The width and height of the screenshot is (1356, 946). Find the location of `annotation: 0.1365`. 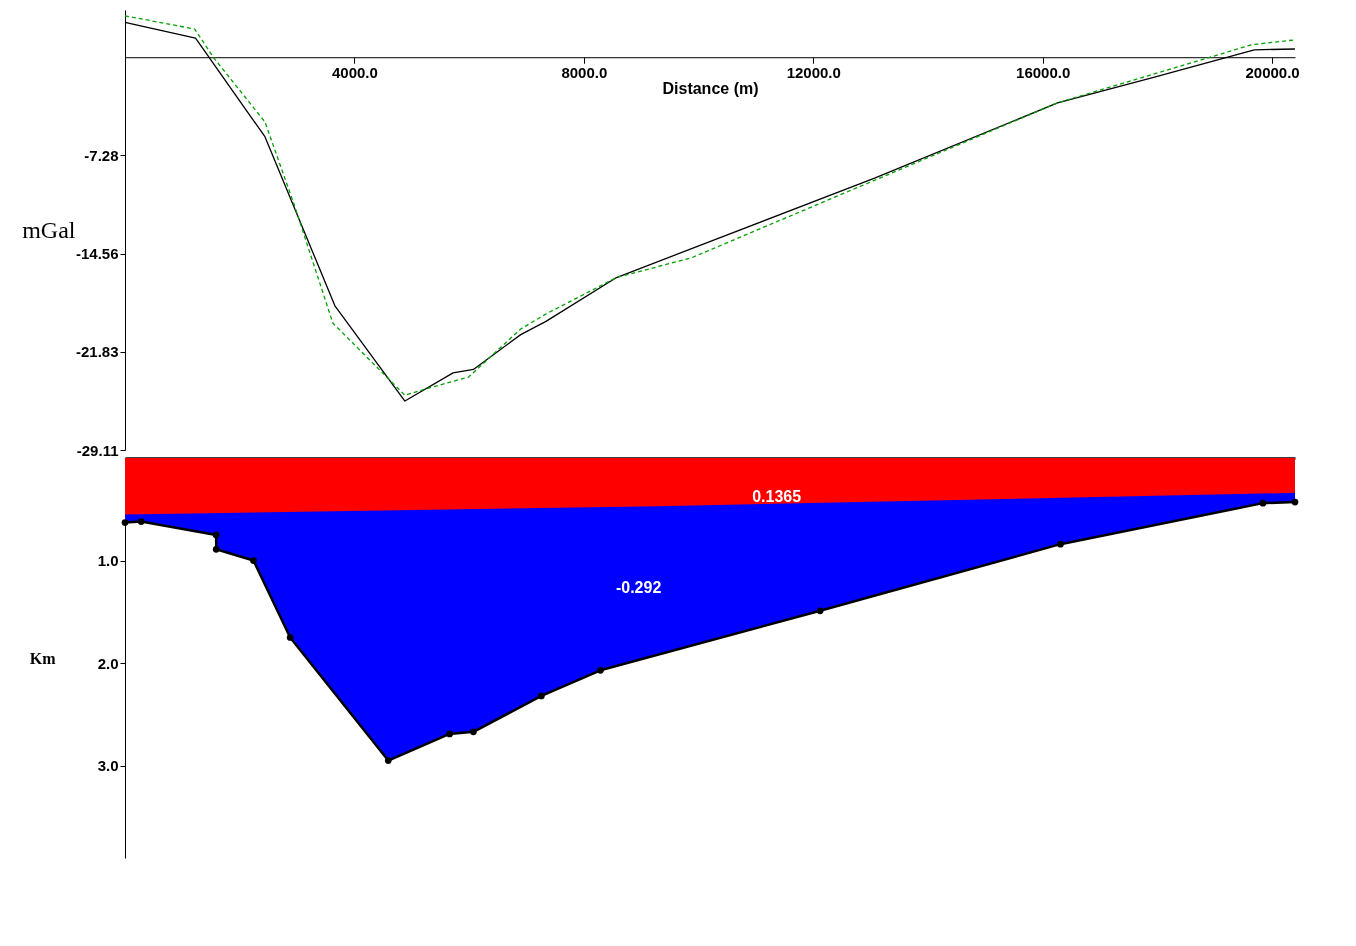

annotation: 0.1365 is located at coordinates (777, 496).